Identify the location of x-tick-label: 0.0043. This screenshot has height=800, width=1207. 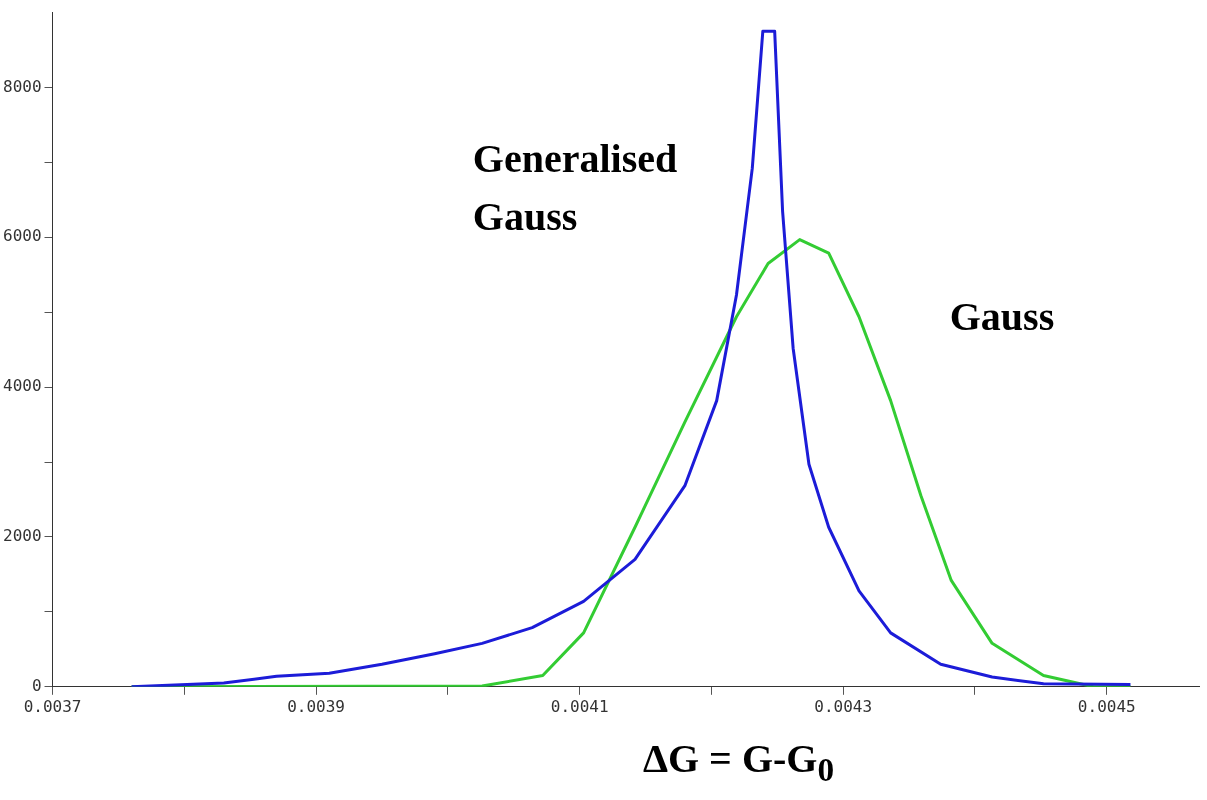
(843, 706).